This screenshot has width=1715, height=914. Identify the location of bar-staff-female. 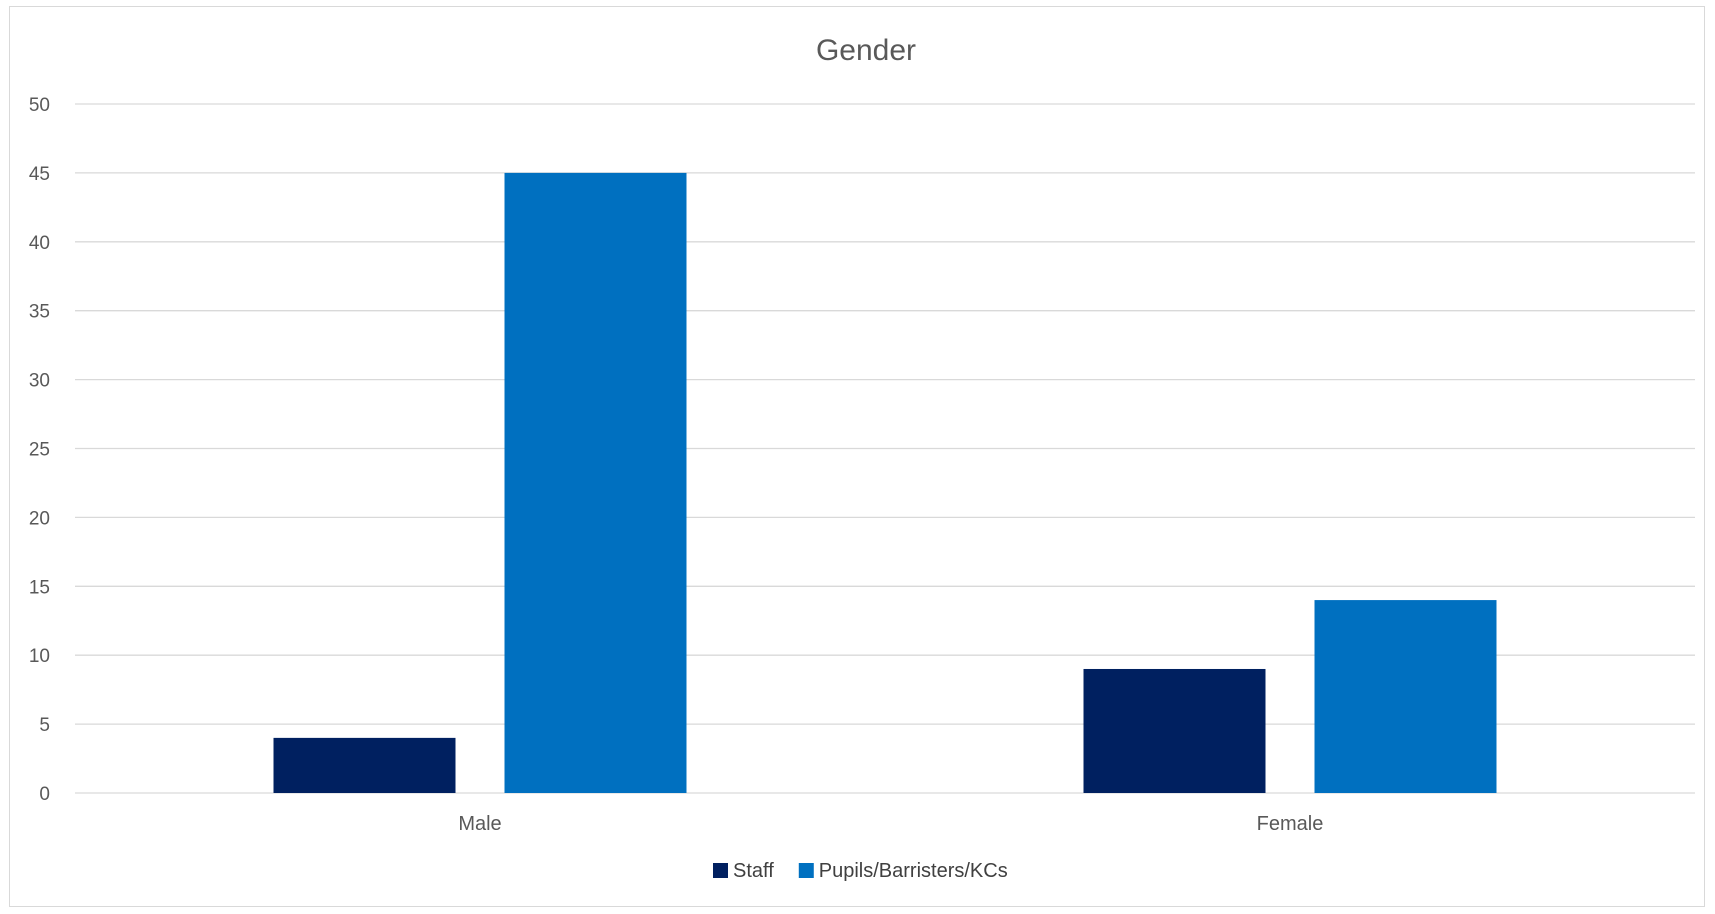
(1174, 730).